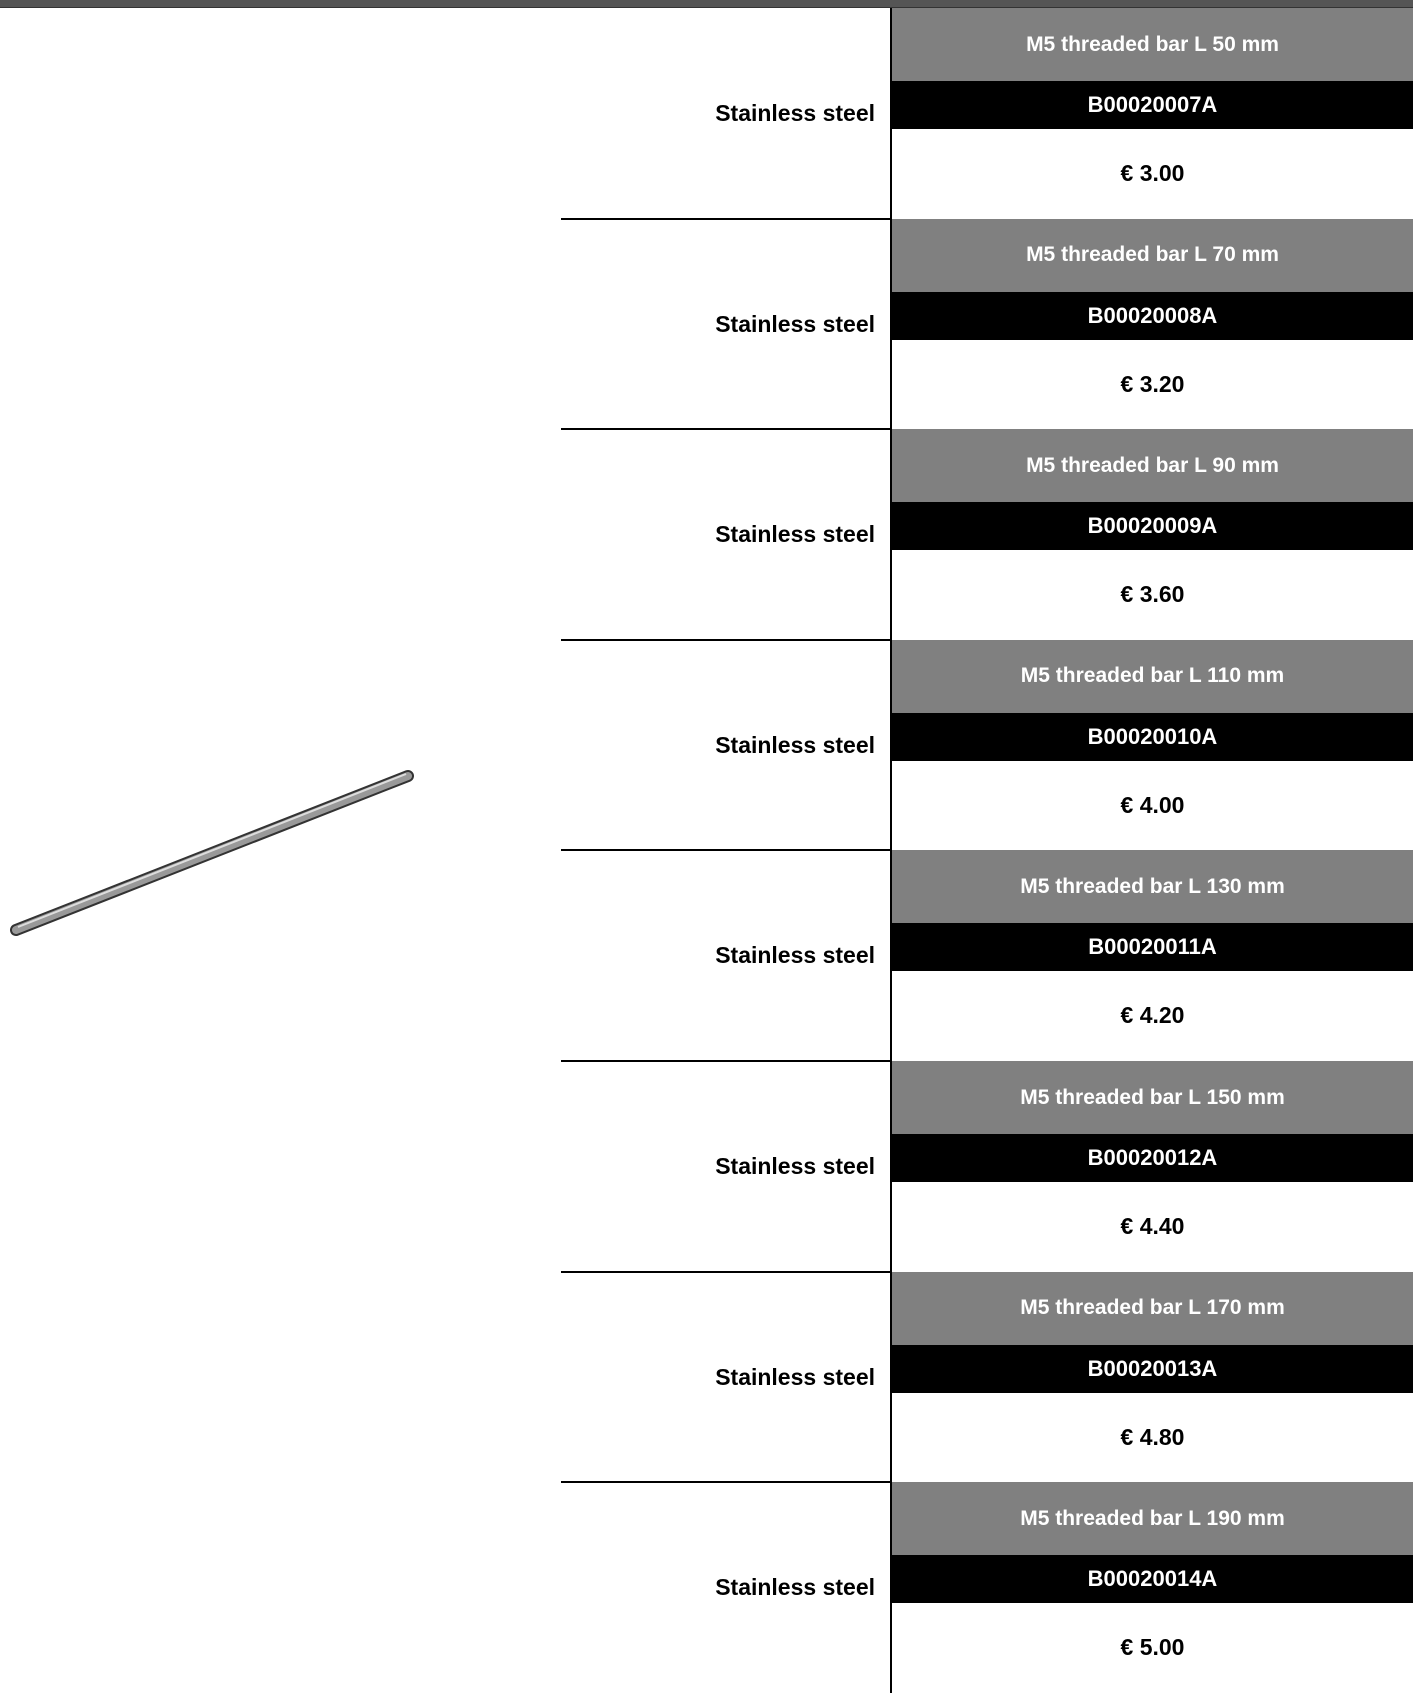  I want to click on product-name: M5 threaded bar L 130 mm, so click(1152, 887).